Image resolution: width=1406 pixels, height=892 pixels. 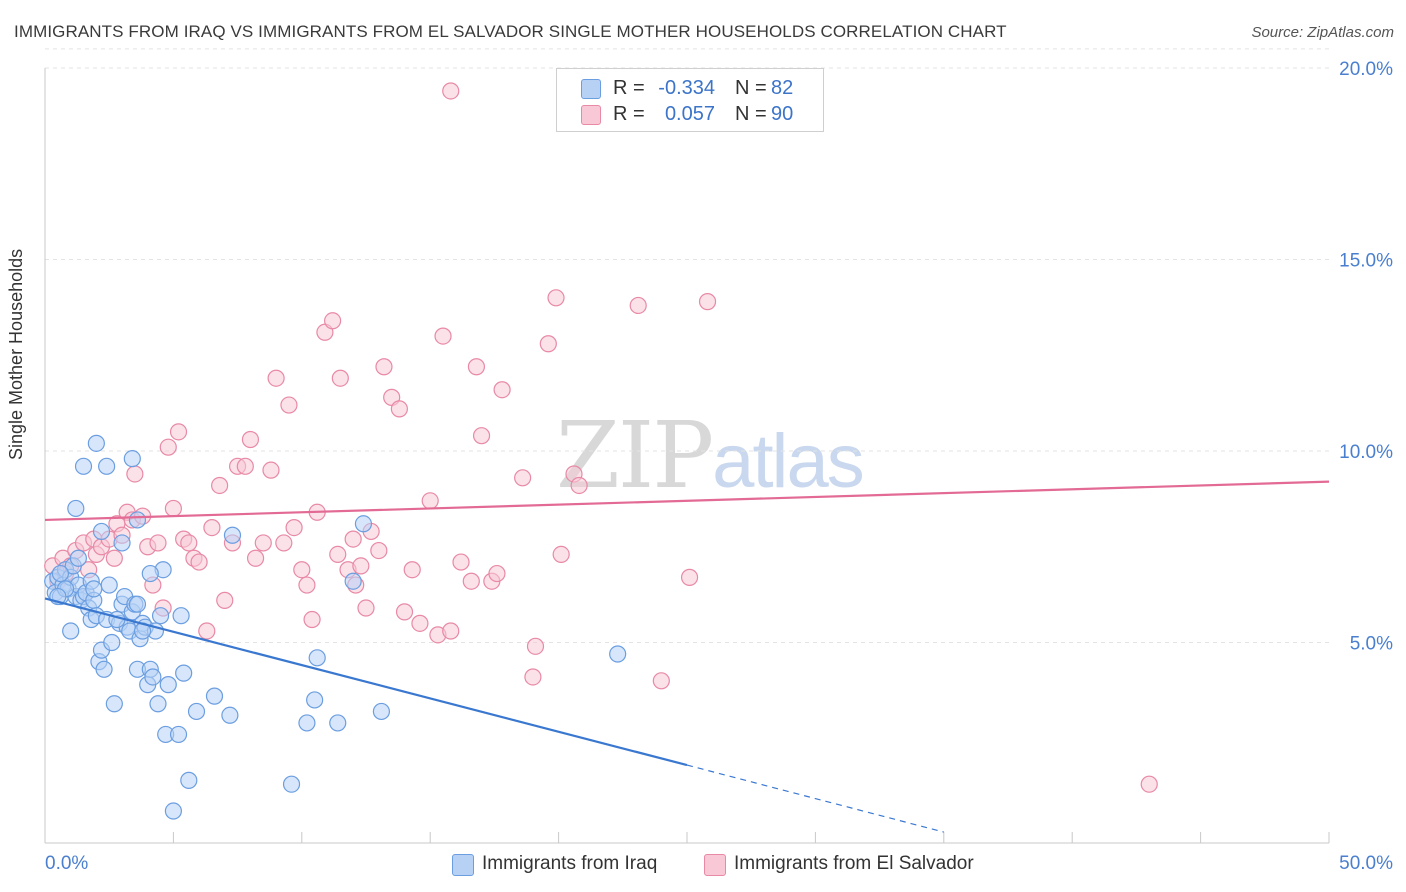 What do you see at coordinates (690, 100) in the screenshot?
I see `correlation-legend: R = -0.334 N = 82 R = 0.057 N = 90` at bounding box center [690, 100].